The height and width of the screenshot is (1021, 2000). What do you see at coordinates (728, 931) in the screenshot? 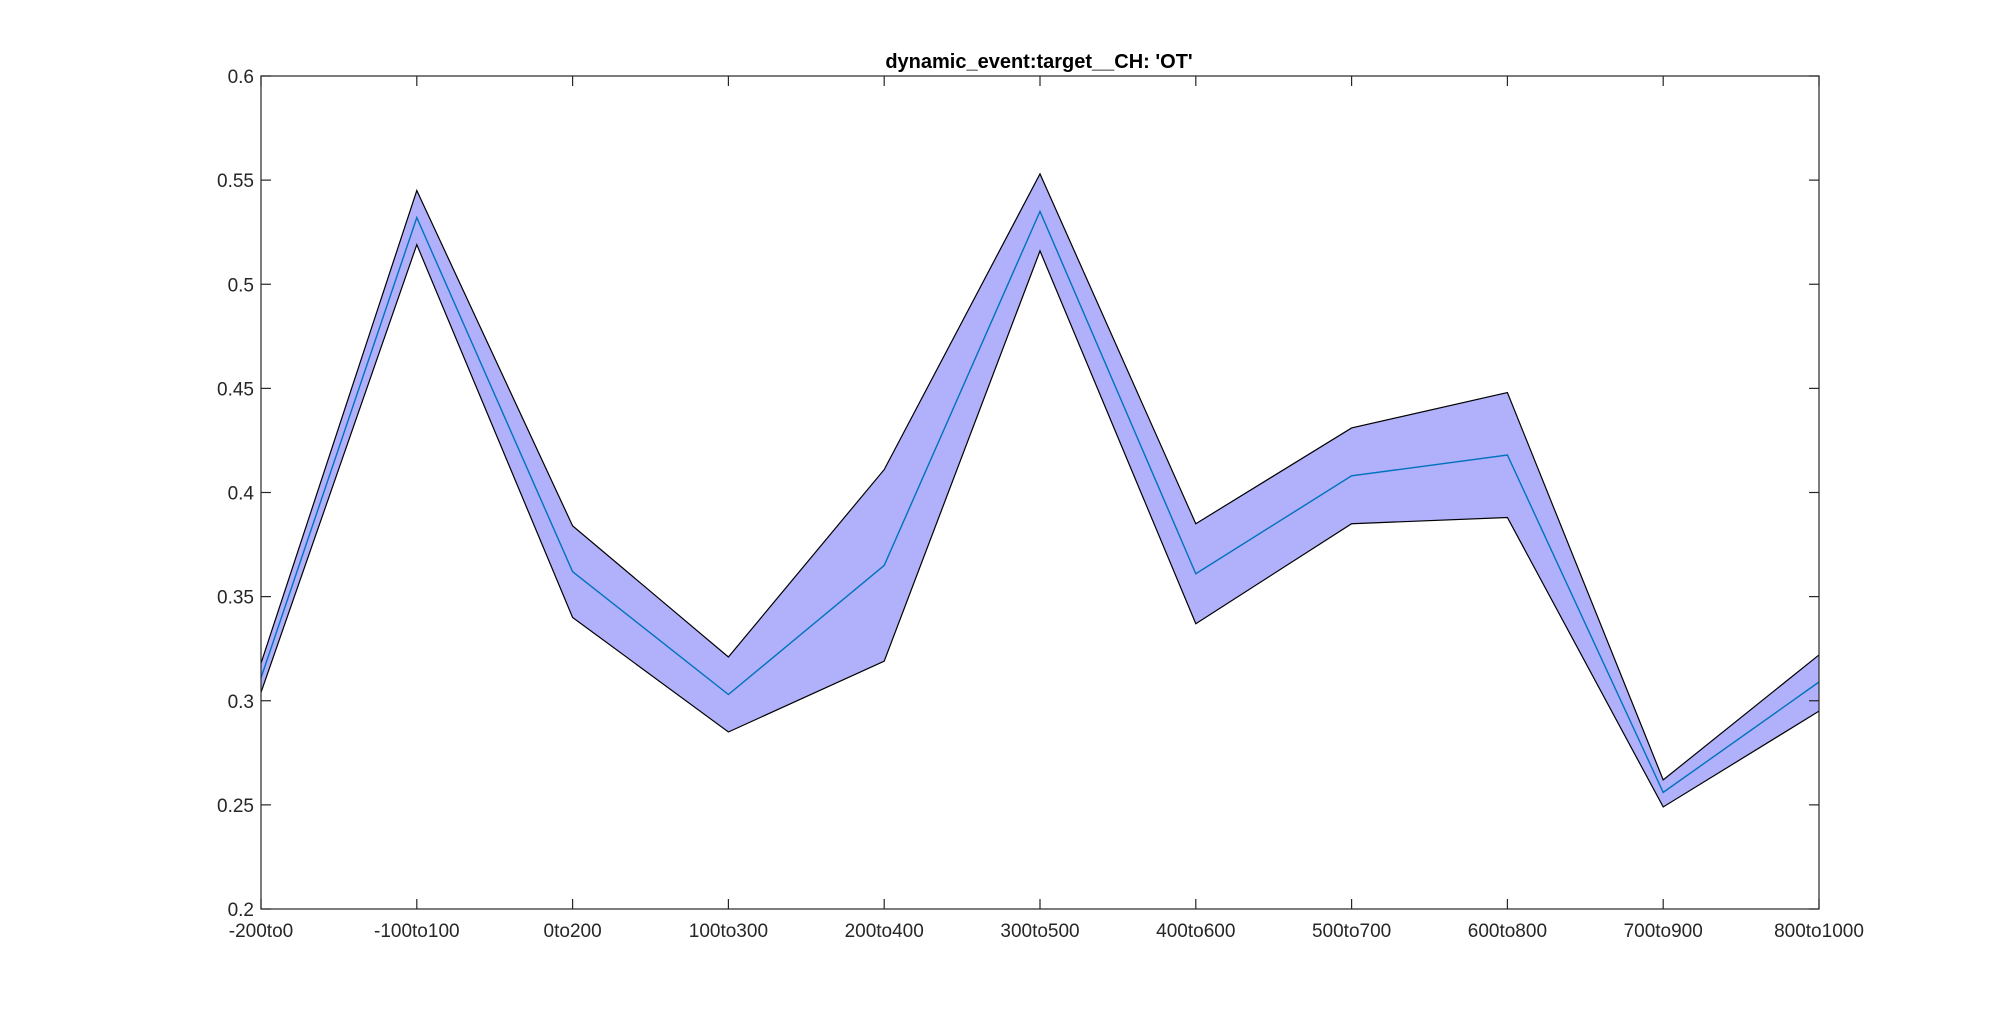
I see `x-tick-label: 100to300` at bounding box center [728, 931].